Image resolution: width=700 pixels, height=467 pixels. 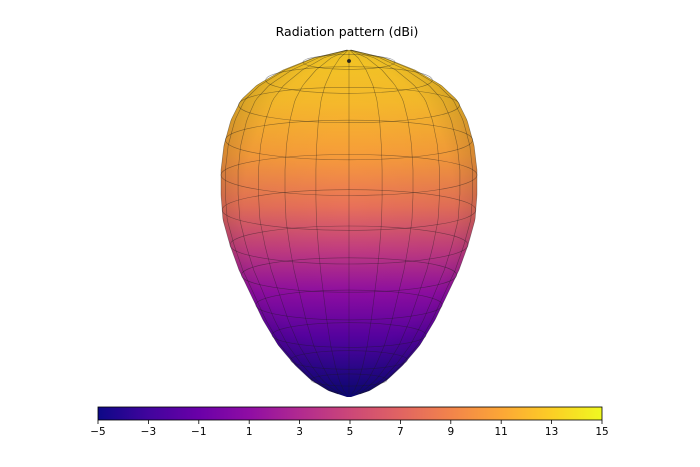 What do you see at coordinates (400, 432) in the screenshot?
I see `colorbar-tick-label: 7` at bounding box center [400, 432].